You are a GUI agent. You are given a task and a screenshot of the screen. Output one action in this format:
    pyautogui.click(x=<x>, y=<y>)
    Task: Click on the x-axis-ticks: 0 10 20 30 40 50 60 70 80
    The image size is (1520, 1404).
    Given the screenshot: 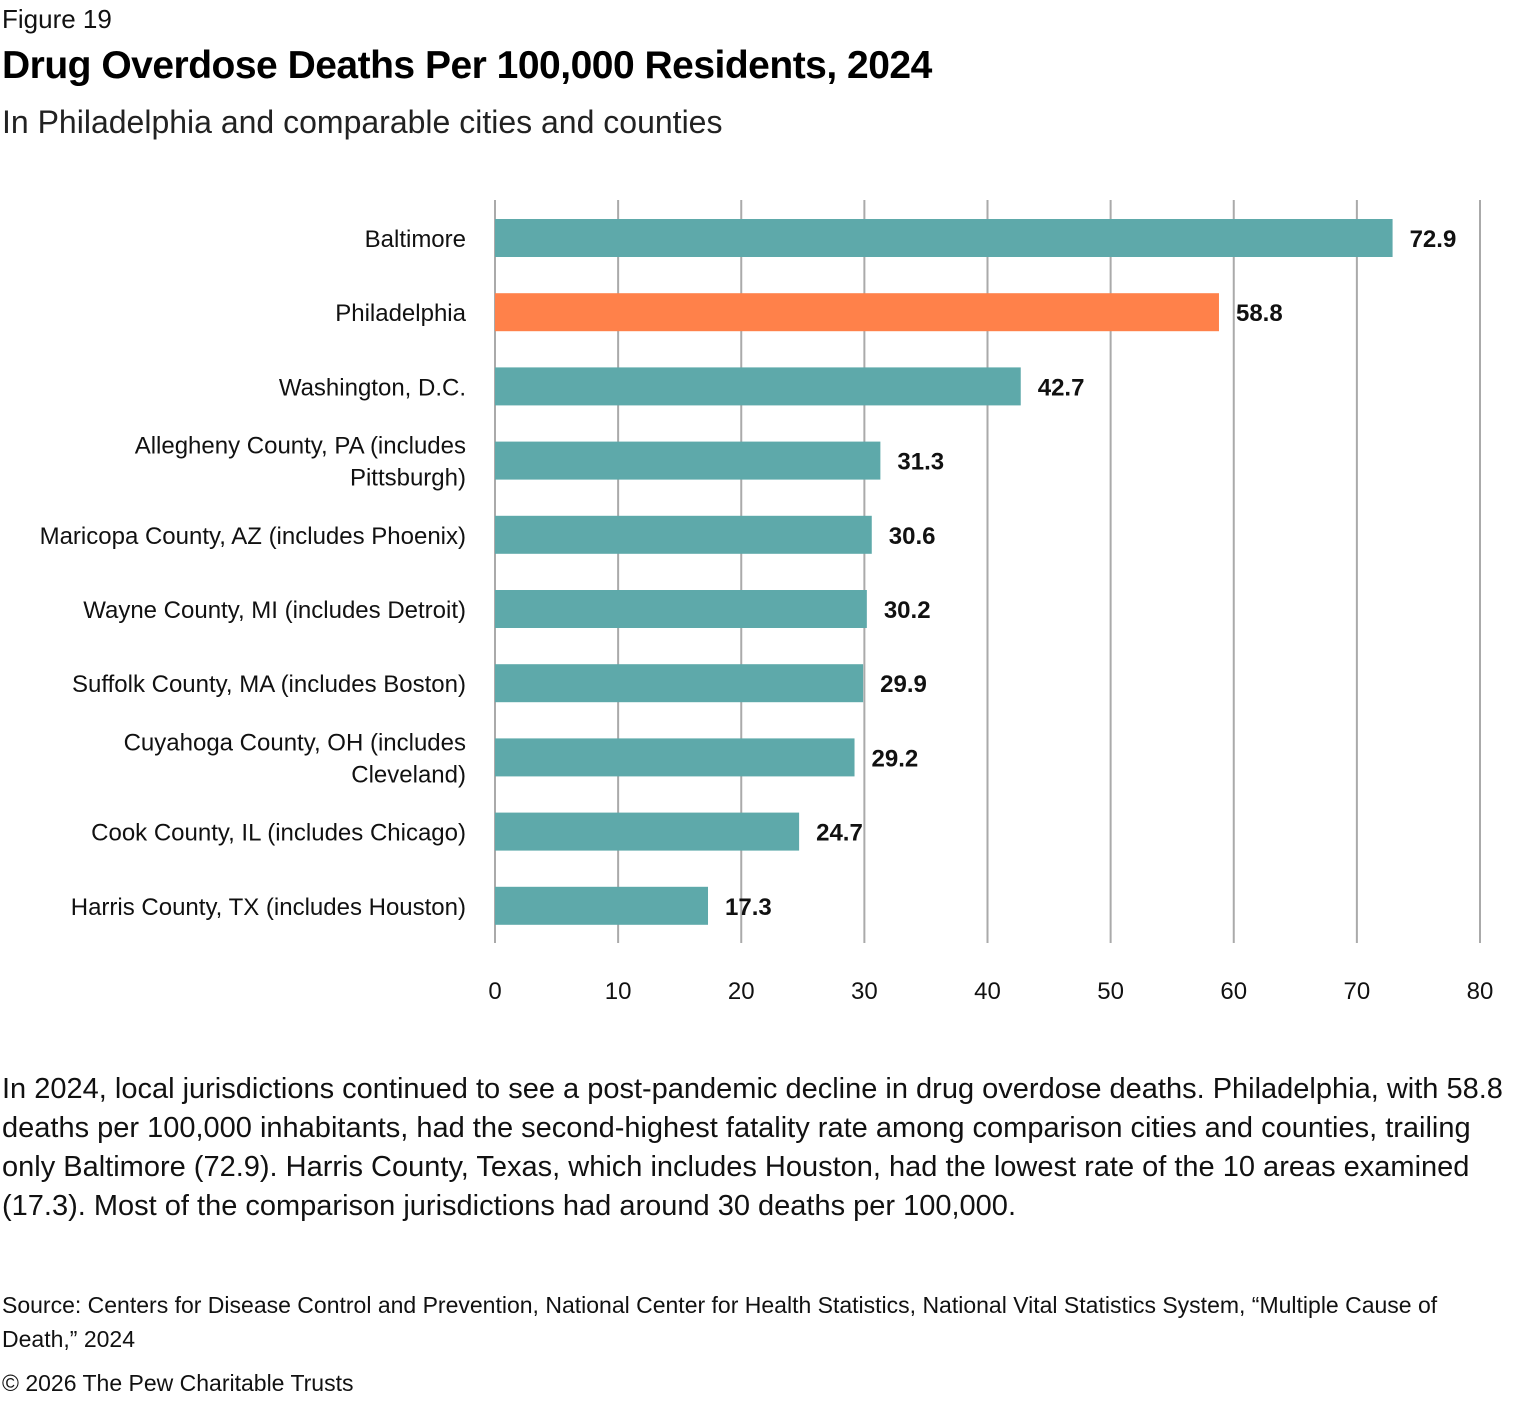 What is the action you would take?
    pyautogui.click(x=990, y=991)
    